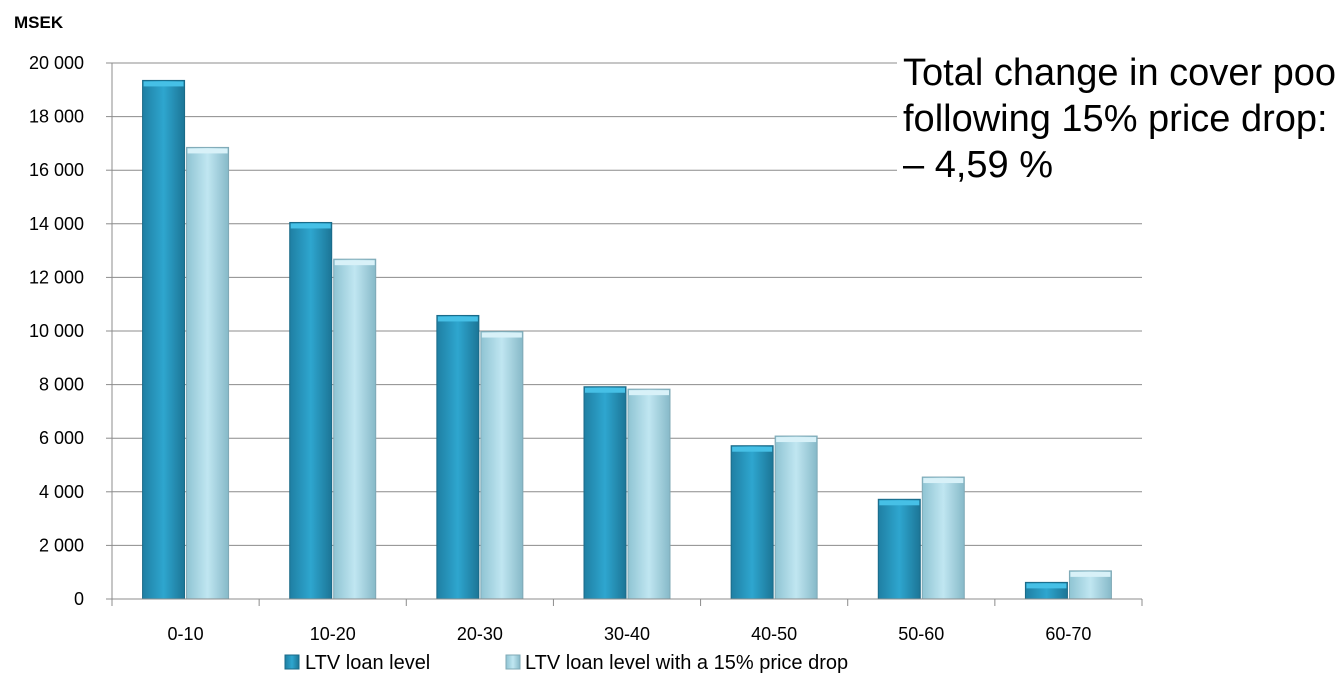 The height and width of the screenshot is (687, 1338). Describe the element at coordinates (186, 634) in the screenshot. I see `x-tick-label: 0-10` at that location.